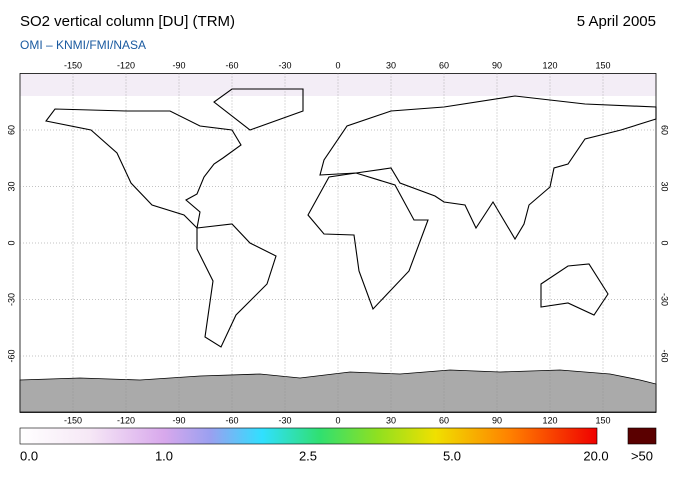 This screenshot has width=676, height=480. What do you see at coordinates (164, 455) in the screenshot?
I see `colorbar-label: 1.0` at bounding box center [164, 455].